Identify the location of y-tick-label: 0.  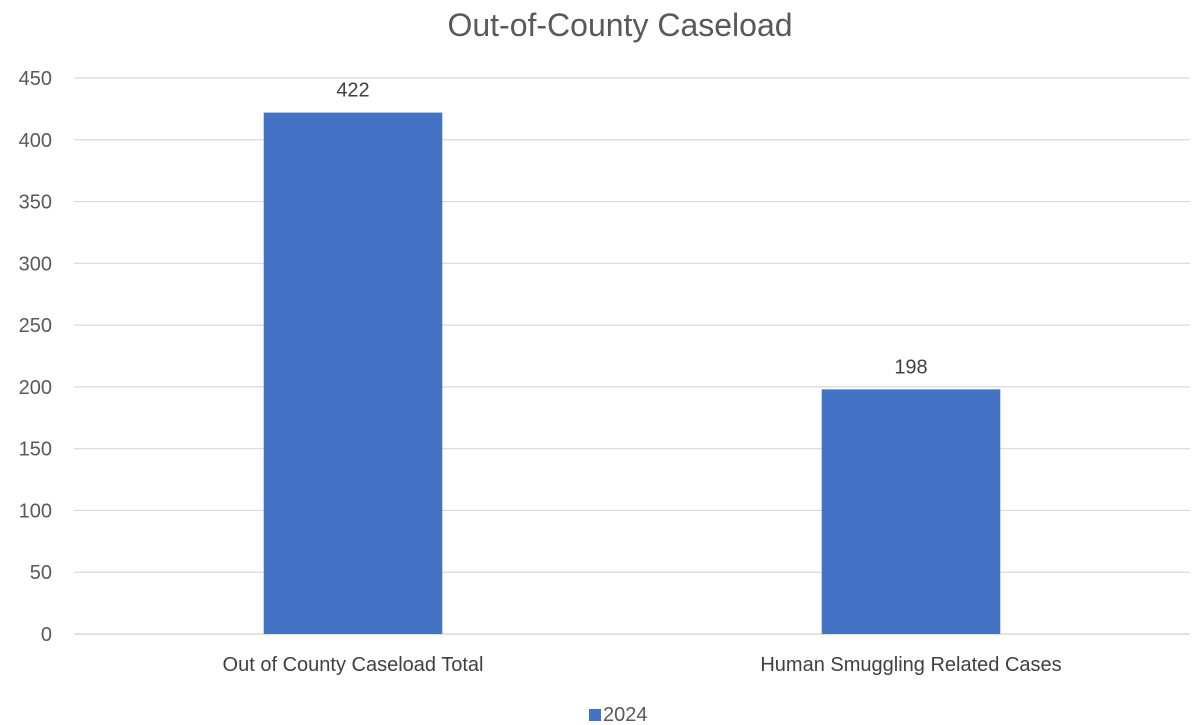
(46, 635).